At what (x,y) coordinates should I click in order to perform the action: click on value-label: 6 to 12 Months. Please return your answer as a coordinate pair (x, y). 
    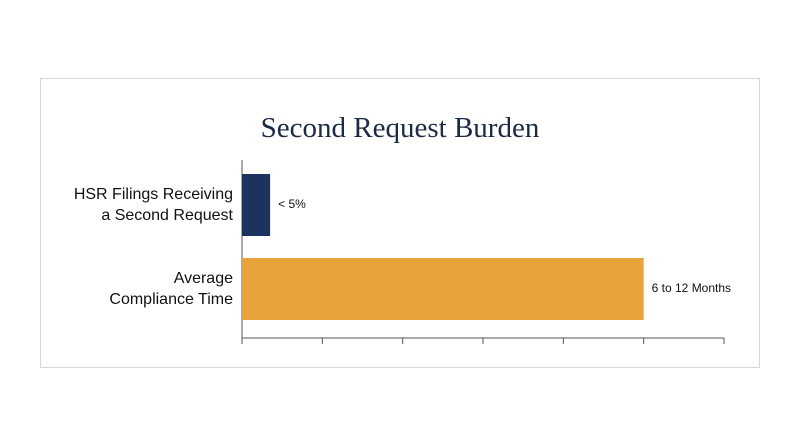
    Looking at the image, I should click on (691, 288).